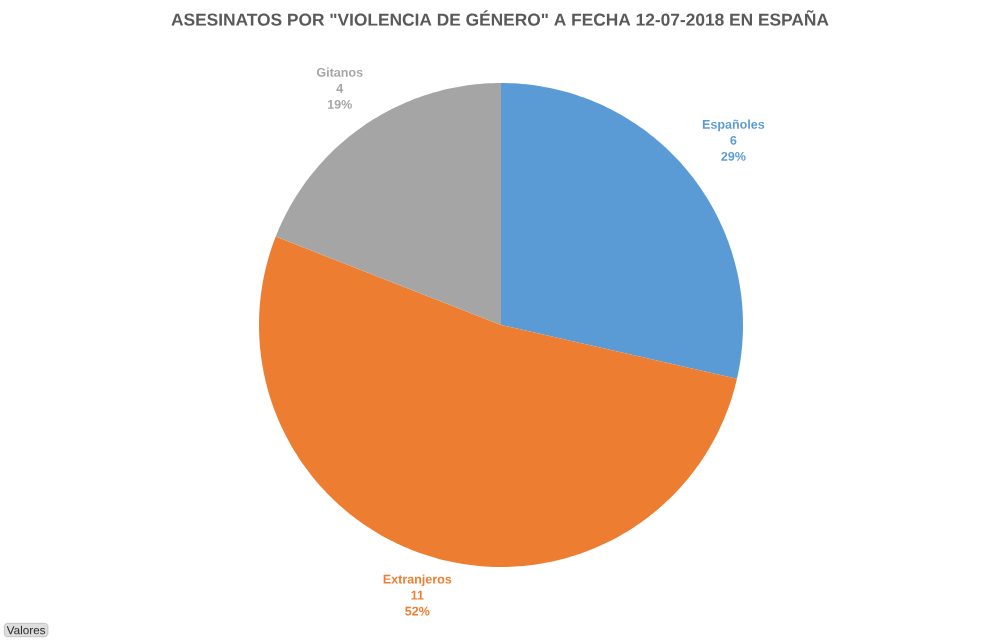 This screenshot has width=1001, height=640. Describe the element at coordinates (733, 140) in the screenshot. I see `data-label: 6` at that location.